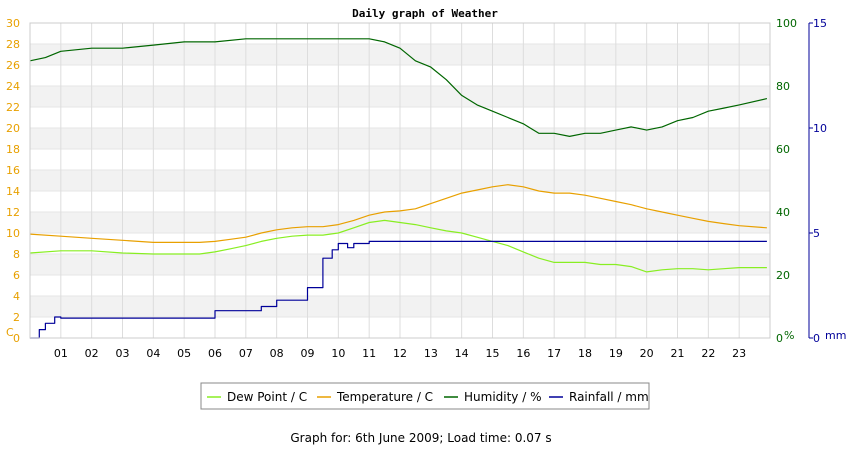 Image resolution: width=850 pixels, height=450 pixels. Describe the element at coordinates (92, 353) in the screenshot. I see `x-tick-label: 02` at that location.